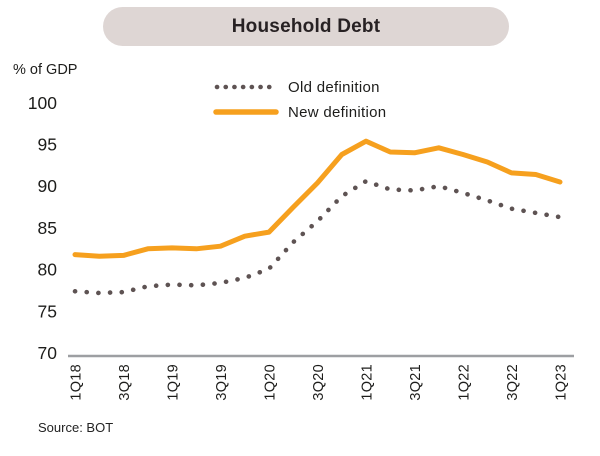 This screenshot has height=456, width=600. What do you see at coordinates (48, 270) in the screenshot?
I see `y-tick-label-80: 80` at bounding box center [48, 270].